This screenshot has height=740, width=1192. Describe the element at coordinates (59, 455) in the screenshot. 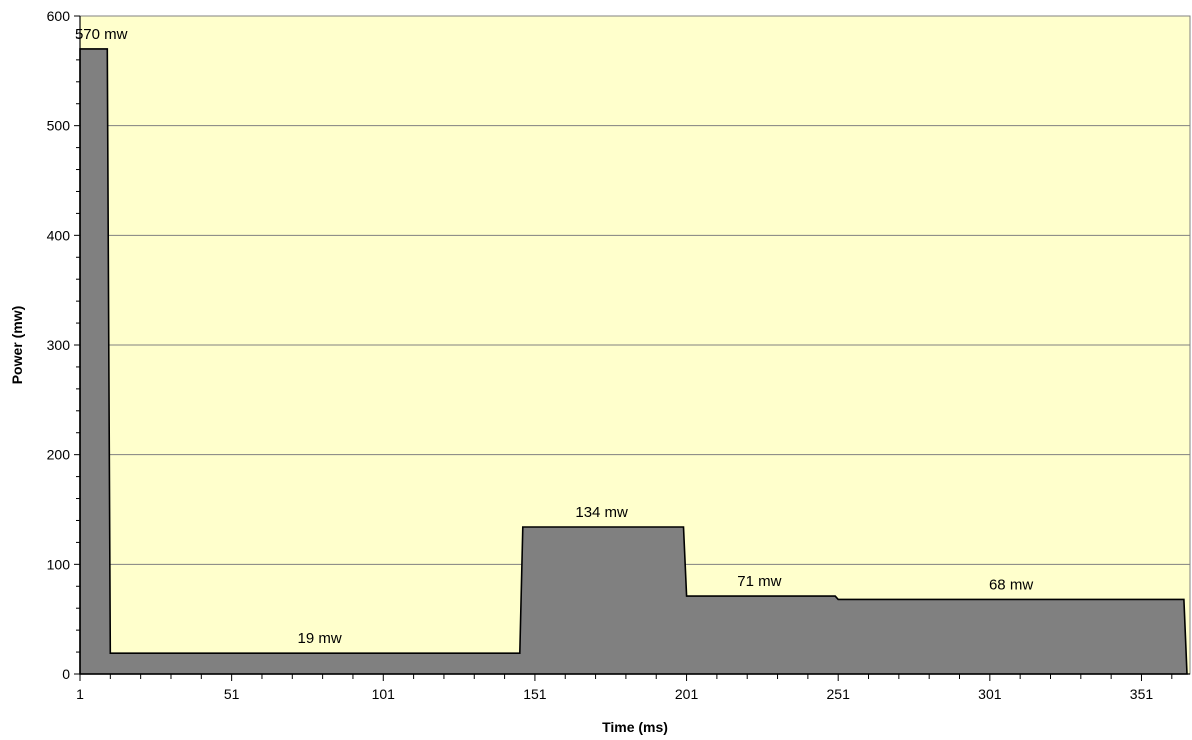

I see `y-tick-label-200: 200` at that location.